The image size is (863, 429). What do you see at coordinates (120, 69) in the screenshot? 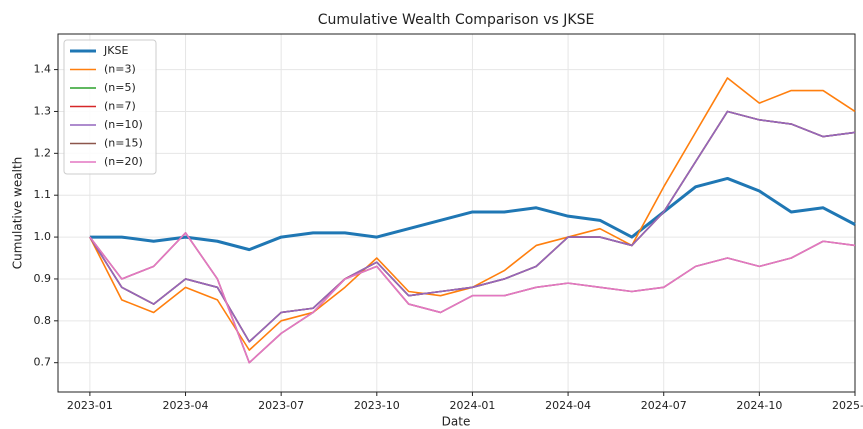
I see `legend-label: (n=3)` at bounding box center [120, 69].